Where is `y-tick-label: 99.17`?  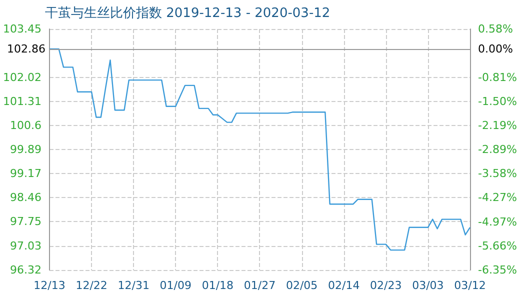 y-tick-label: 99.17 is located at coordinates (26, 173).